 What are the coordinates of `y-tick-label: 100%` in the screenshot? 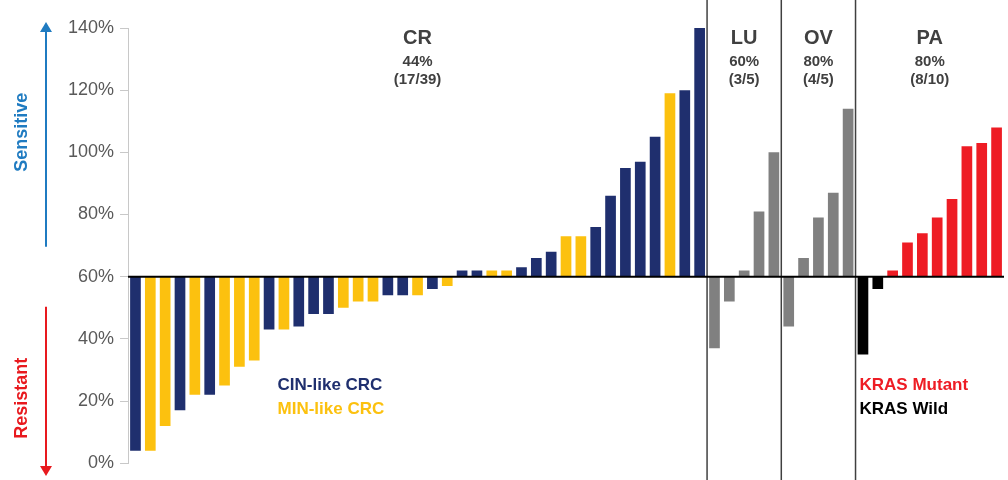 It's located at (91, 151).